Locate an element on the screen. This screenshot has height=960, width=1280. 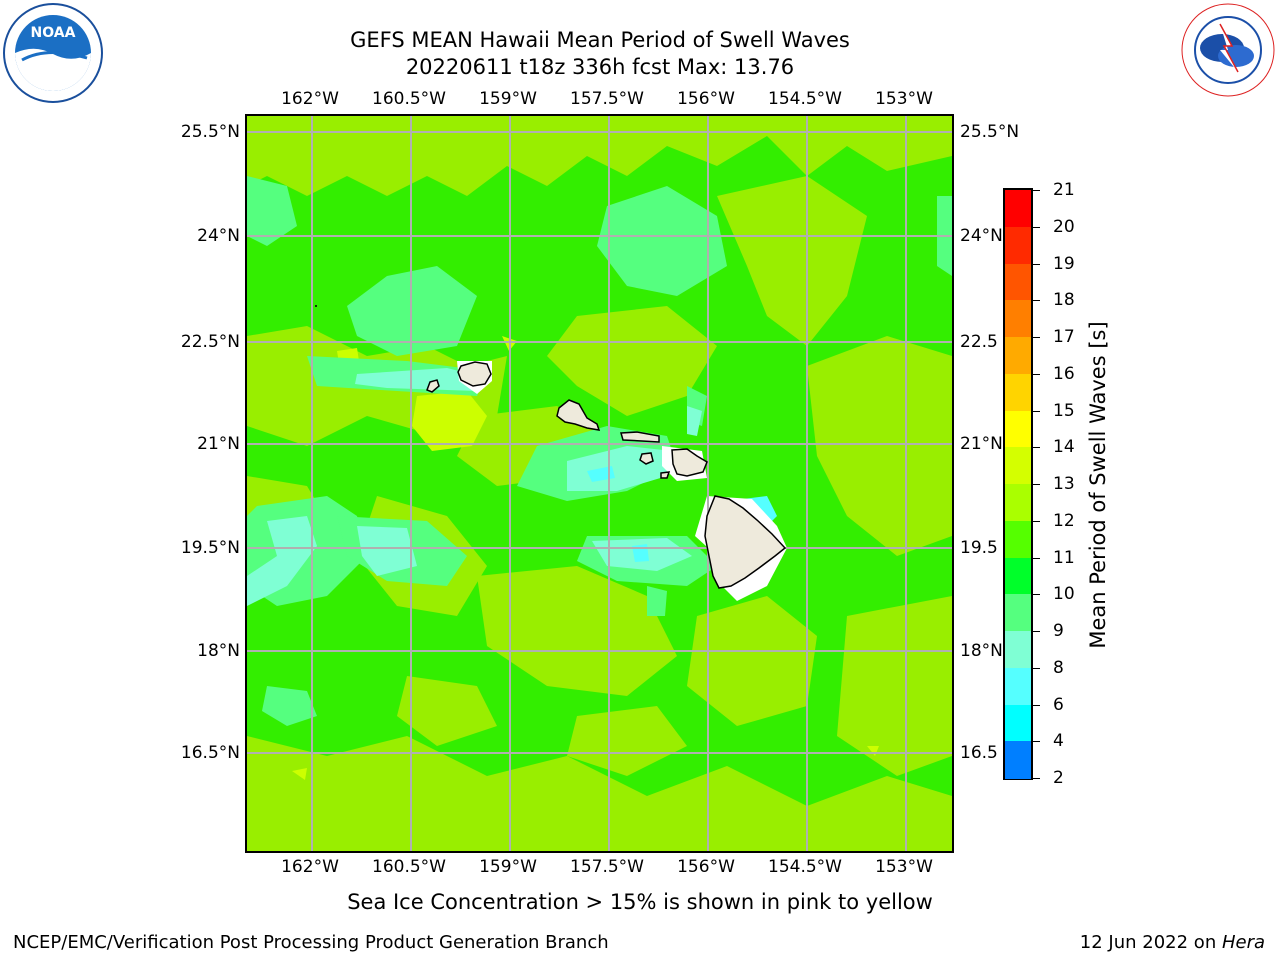
lon-label-bottom: 160.5°W is located at coordinates (409, 867).